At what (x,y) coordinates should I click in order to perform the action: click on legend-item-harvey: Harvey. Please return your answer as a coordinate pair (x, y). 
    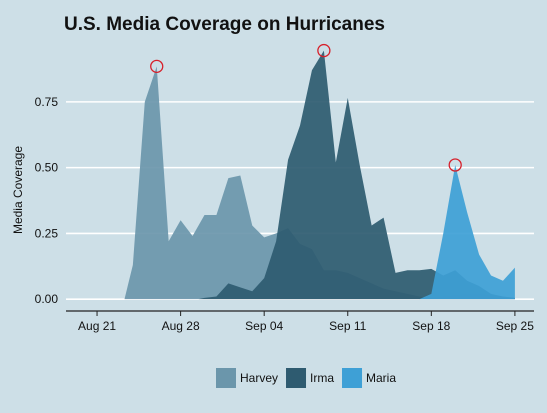
    Looking at the image, I should click on (247, 378).